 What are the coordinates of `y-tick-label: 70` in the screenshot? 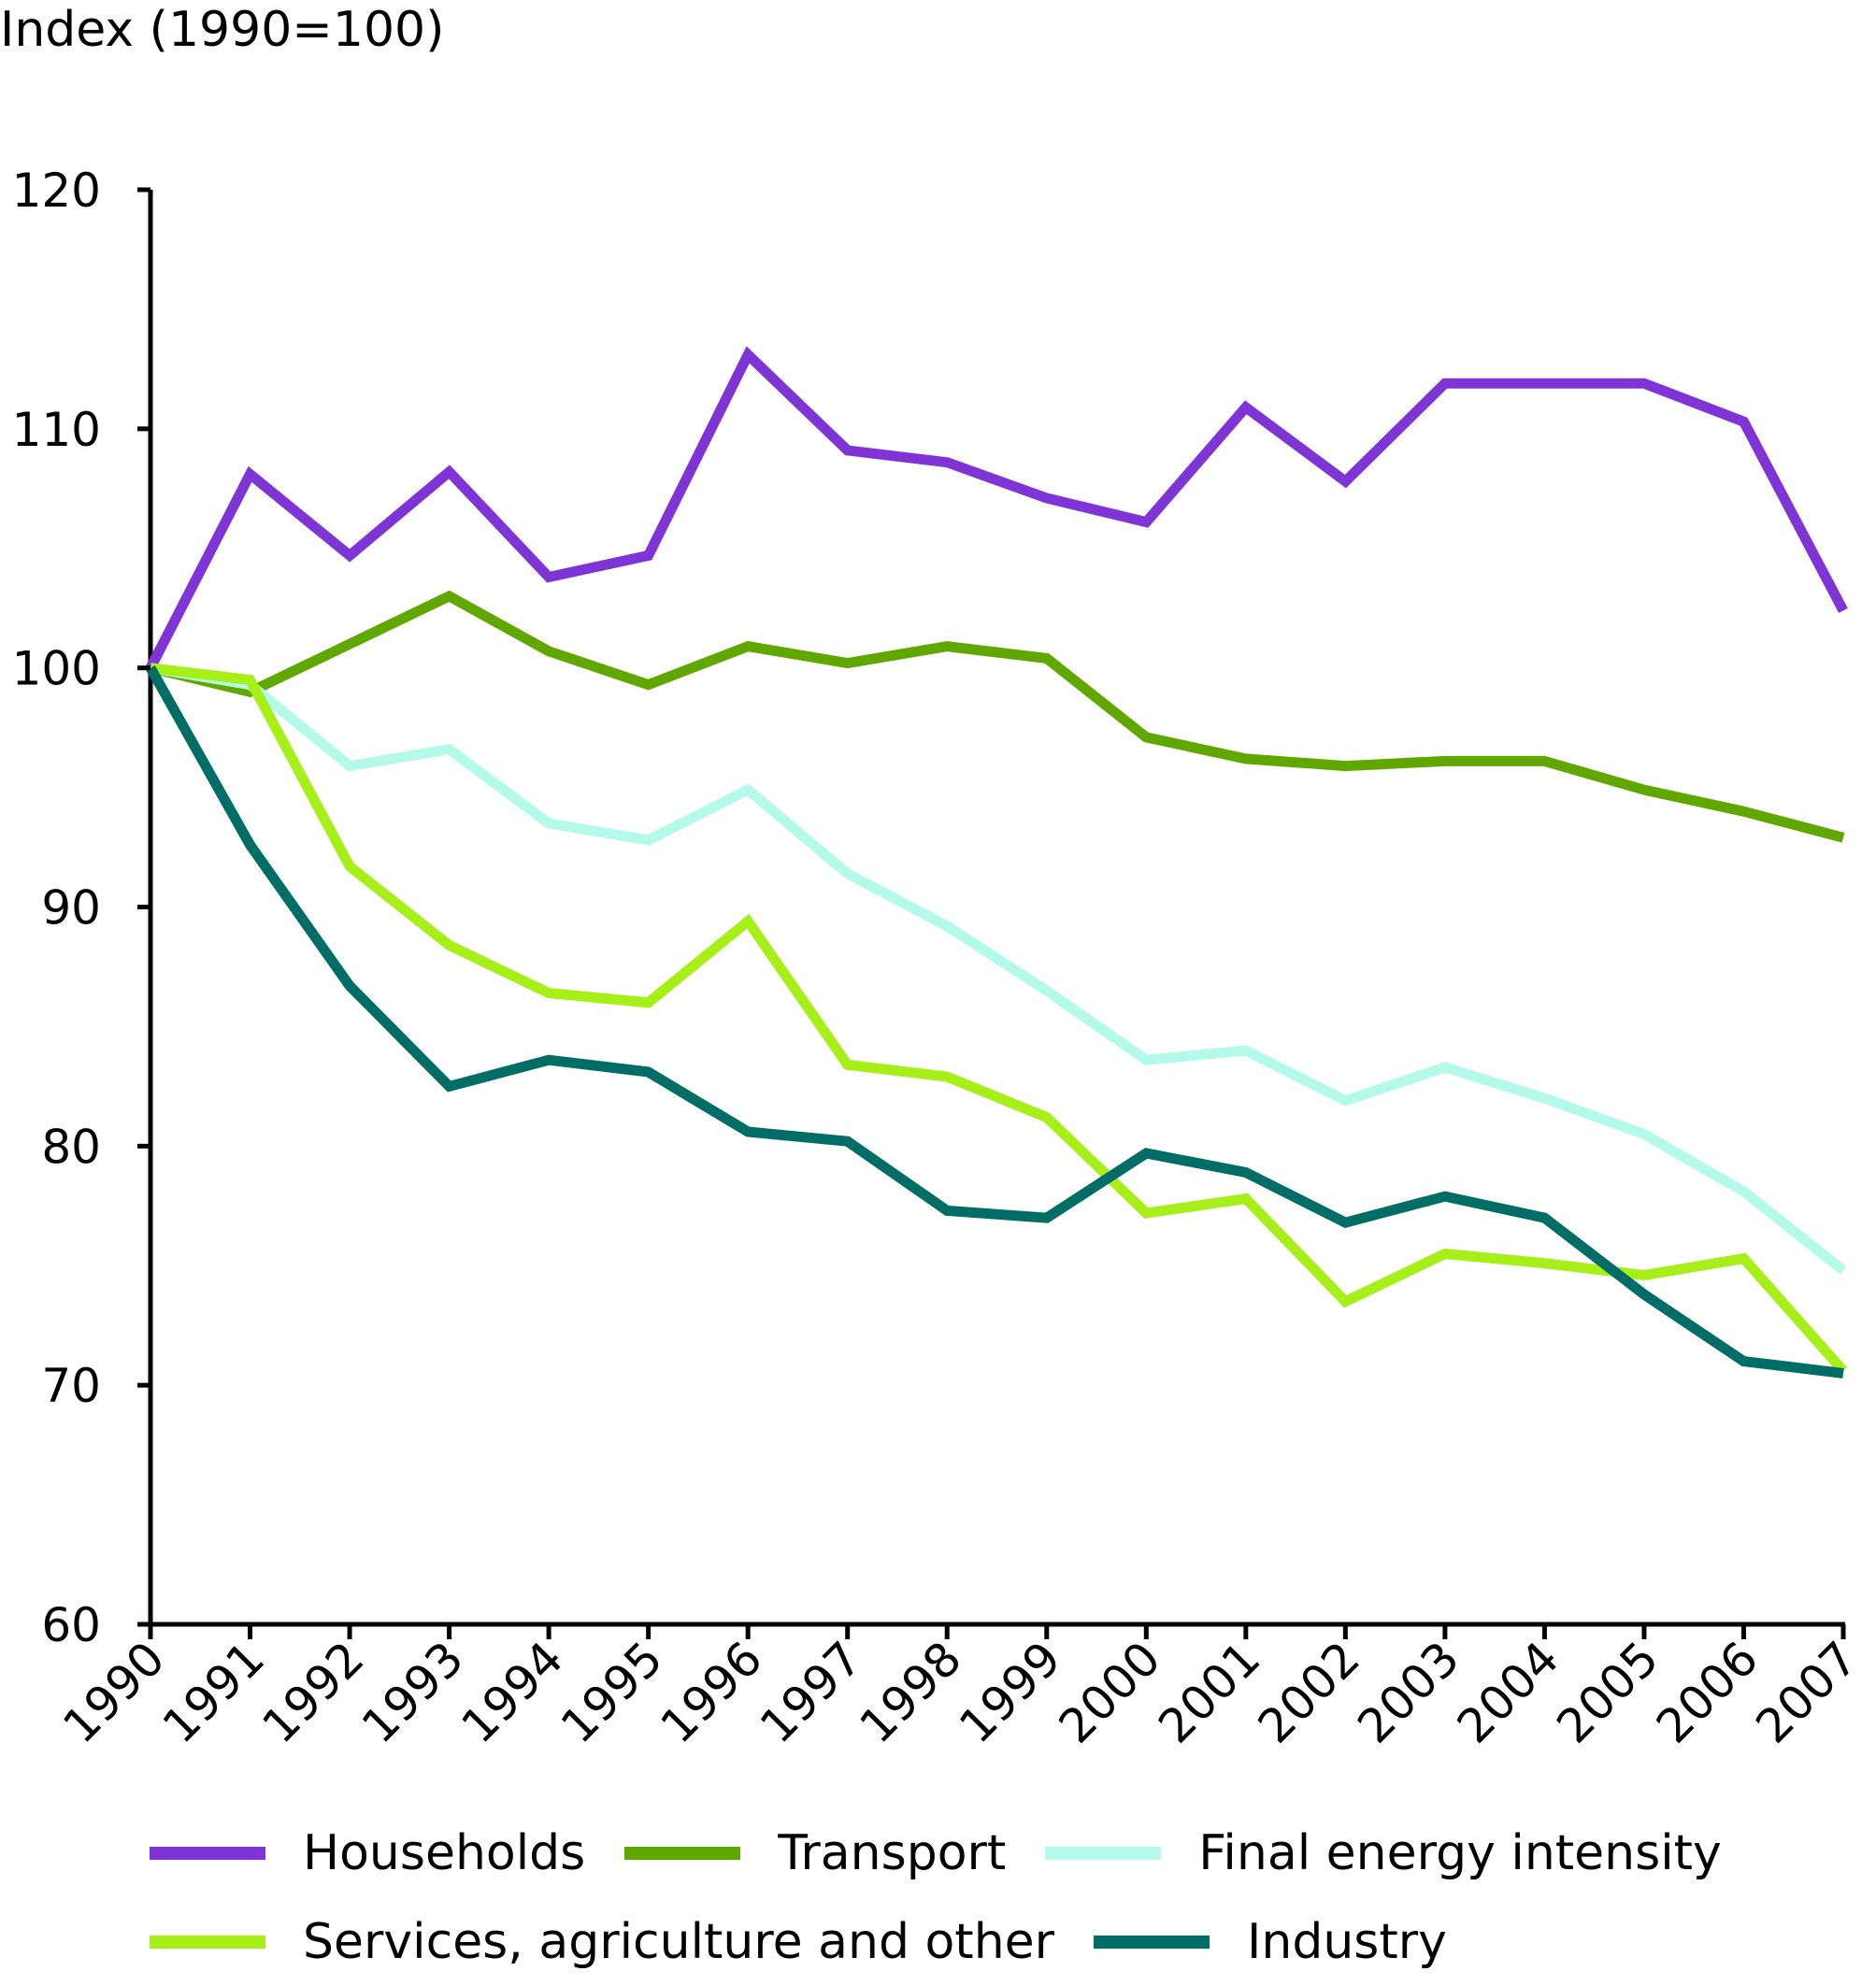 It's located at (71, 1386).